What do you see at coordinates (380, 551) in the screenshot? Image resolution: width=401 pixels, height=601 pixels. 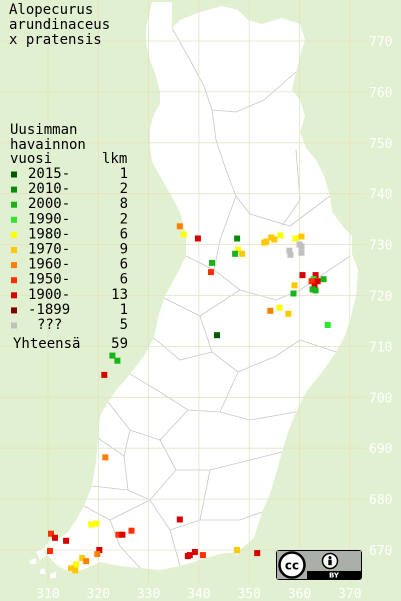 I see `y-tick-label: 670` at bounding box center [380, 551].